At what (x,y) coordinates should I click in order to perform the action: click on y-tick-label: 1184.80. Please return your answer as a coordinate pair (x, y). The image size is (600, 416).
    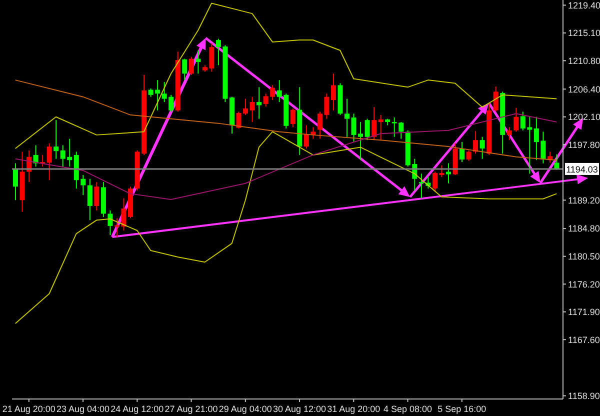
    Looking at the image, I should click on (584, 229).